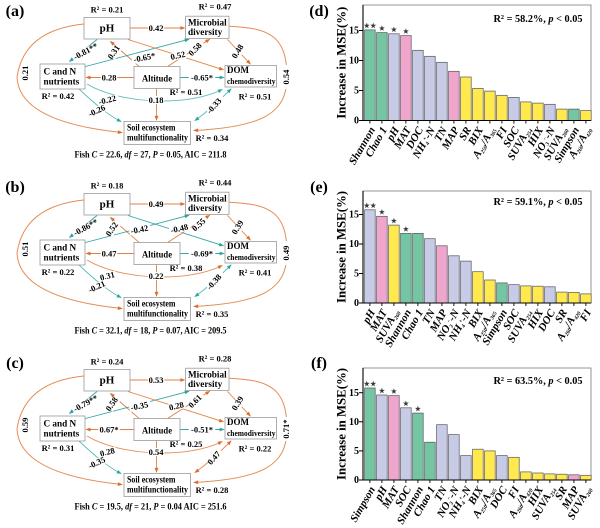  I want to click on svg-text: R² = 0.25, so click(186, 444).